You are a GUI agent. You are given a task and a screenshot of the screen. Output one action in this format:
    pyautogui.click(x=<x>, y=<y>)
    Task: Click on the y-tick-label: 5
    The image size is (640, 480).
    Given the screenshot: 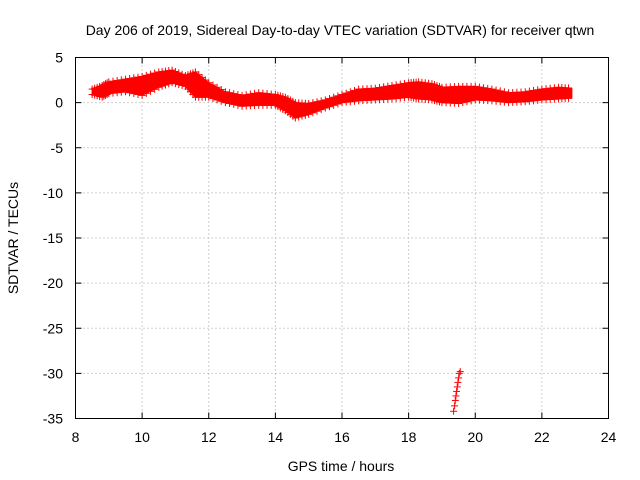 What is the action you would take?
    pyautogui.click(x=59, y=58)
    